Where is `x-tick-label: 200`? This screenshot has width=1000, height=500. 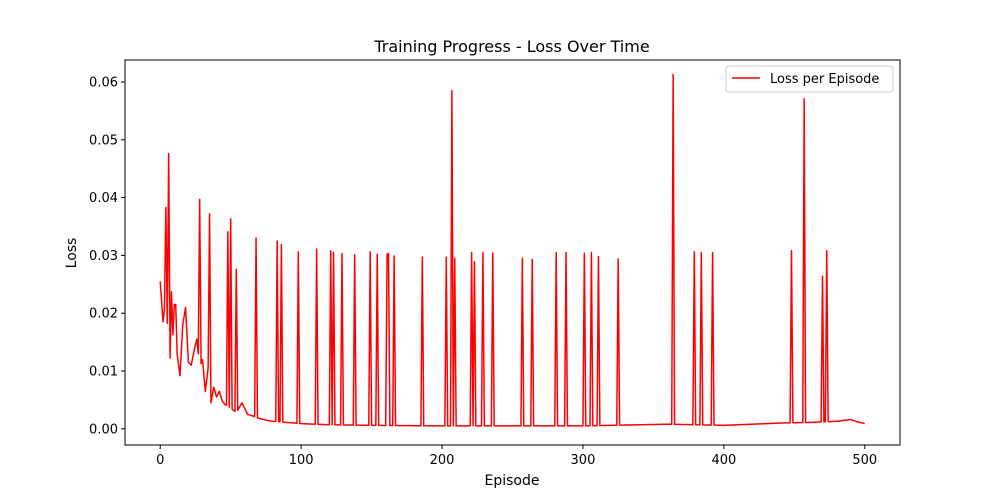 x-tick-label: 200 is located at coordinates (442, 460).